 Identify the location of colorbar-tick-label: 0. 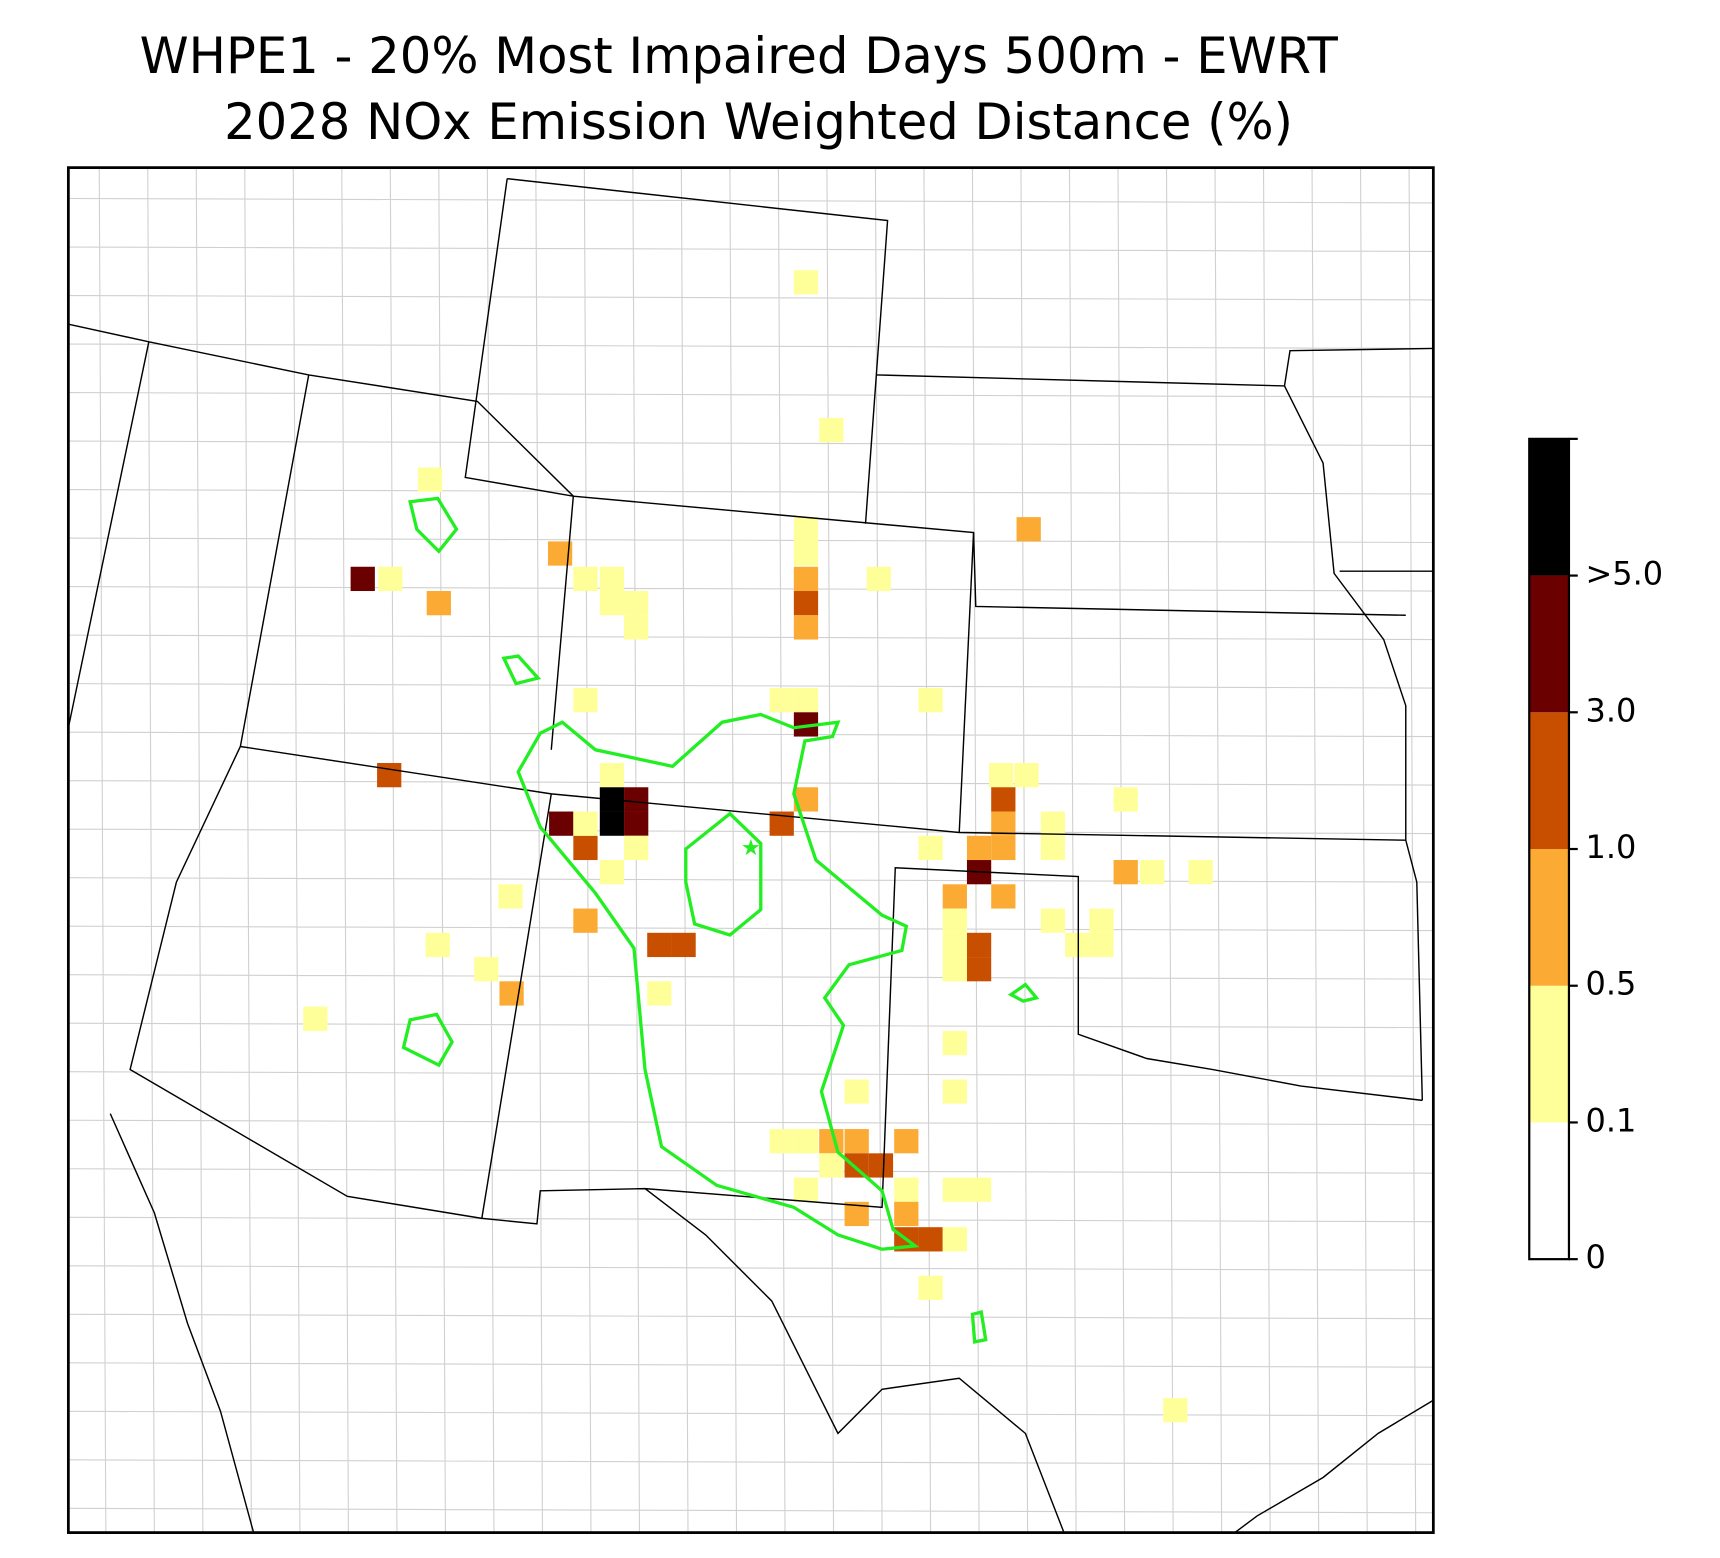
(1595, 1257).